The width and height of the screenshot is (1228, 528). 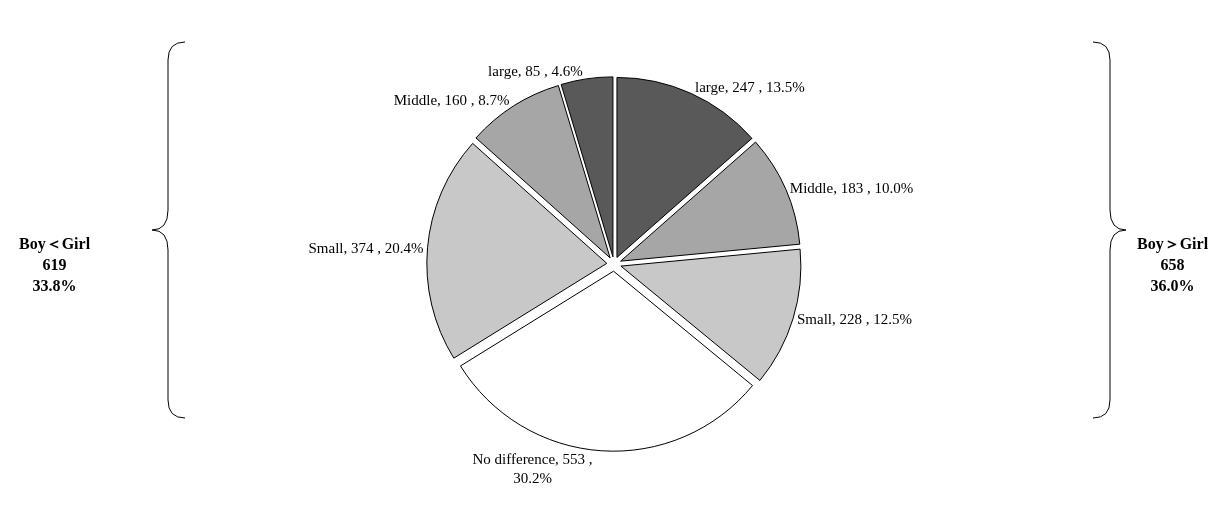 What do you see at coordinates (532, 468) in the screenshot?
I see `slice-label: No difference, 553 , 30.2%` at bounding box center [532, 468].